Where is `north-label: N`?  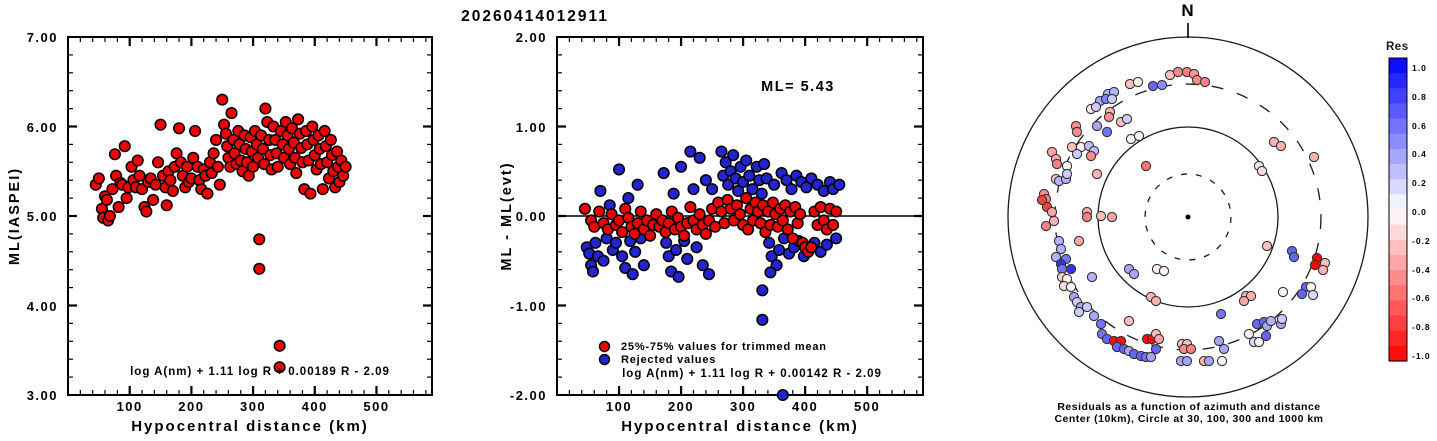 north-label: N is located at coordinates (1188, 10).